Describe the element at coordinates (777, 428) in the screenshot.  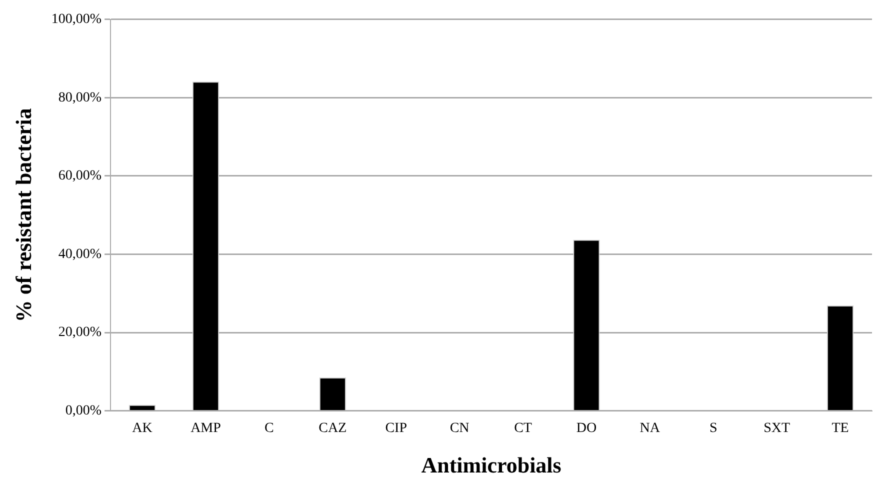
I see `x-tick-label: SXT` at that location.